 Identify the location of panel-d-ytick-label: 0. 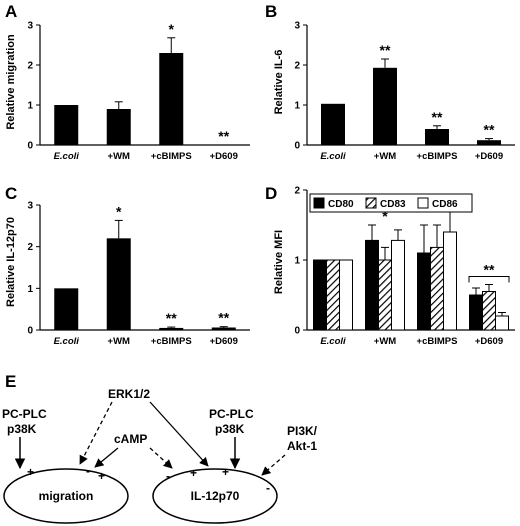
(297, 331).